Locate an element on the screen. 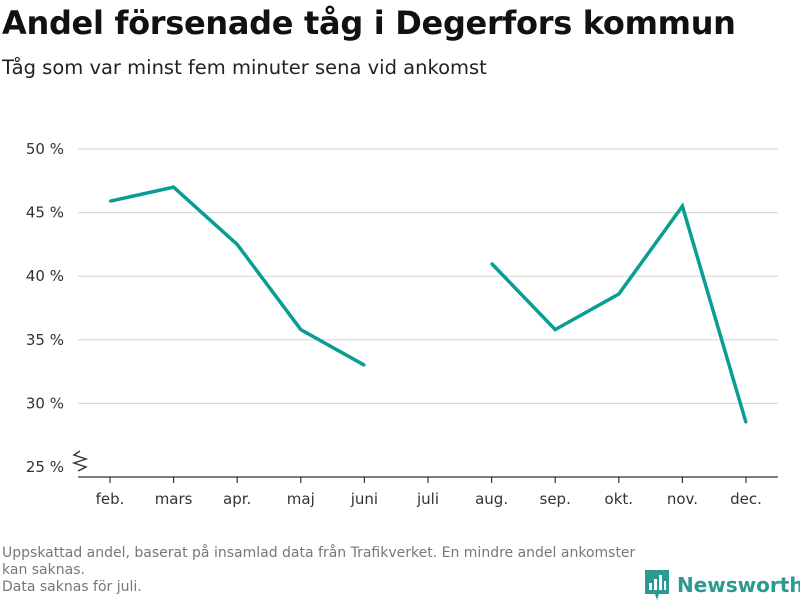 The image size is (800, 600). x-axis is located at coordinates (428, 479).